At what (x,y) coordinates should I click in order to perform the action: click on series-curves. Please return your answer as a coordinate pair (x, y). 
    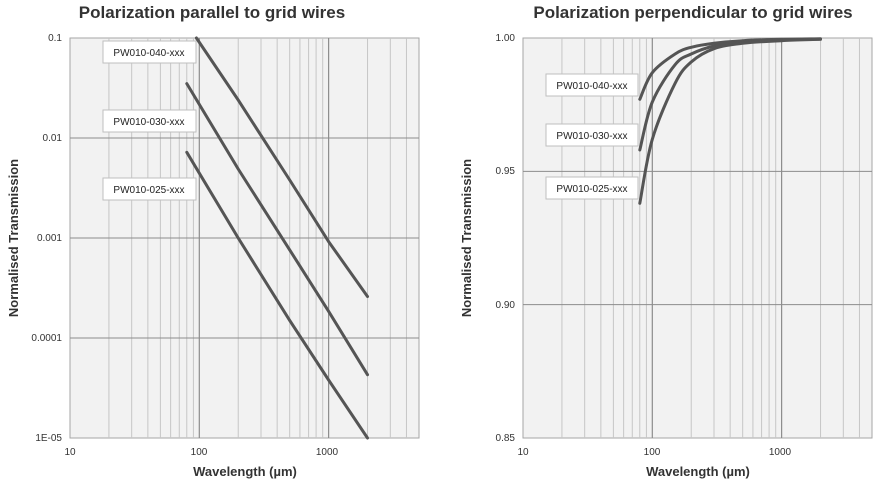
    Looking at the image, I should click on (730, 121).